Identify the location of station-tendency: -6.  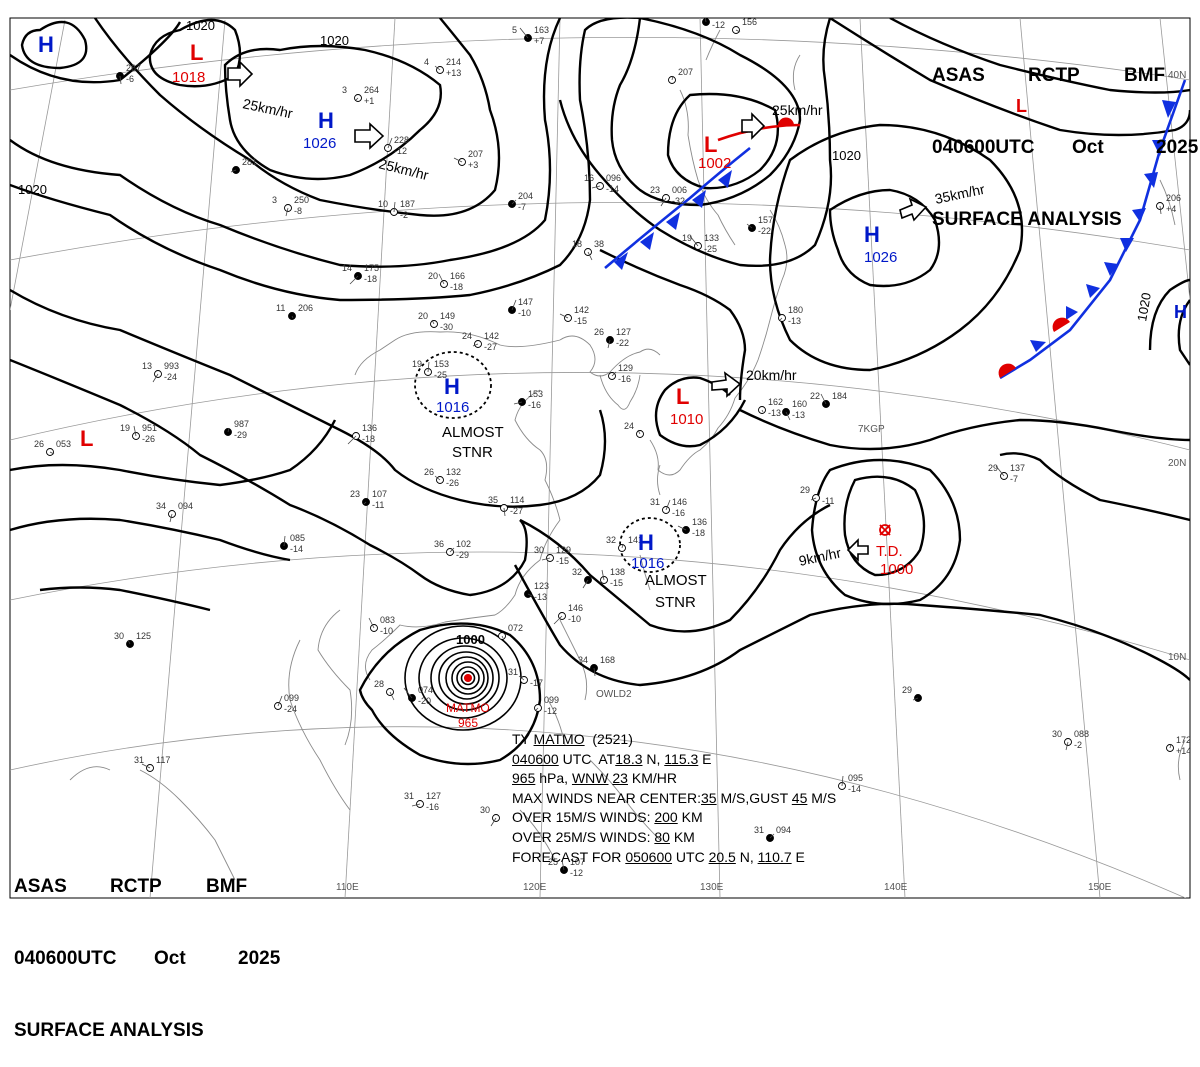
(130, 79).